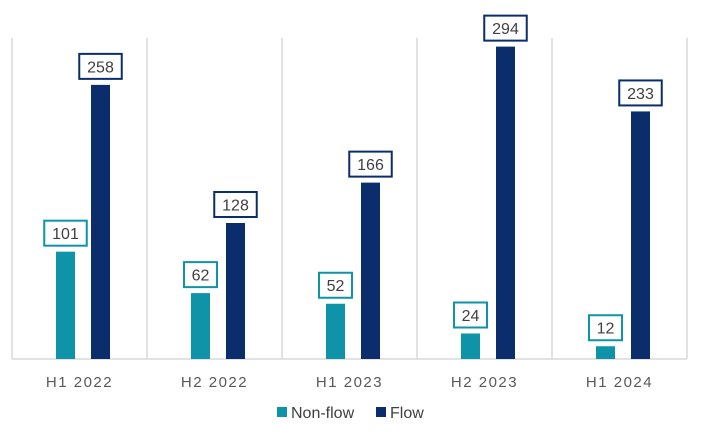 The height and width of the screenshot is (441, 703). What do you see at coordinates (370, 270) in the screenshot?
I see `bar-flow-h1-2023` at bounding box center [370, 270].